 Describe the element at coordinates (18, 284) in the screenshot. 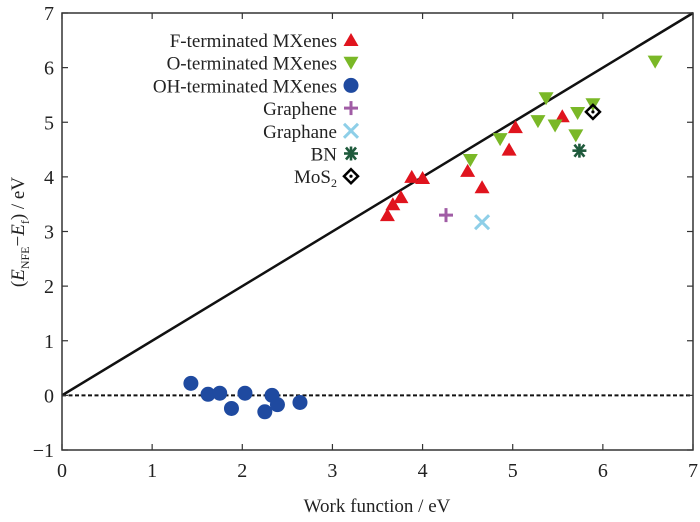

I see `y-title-prefix: (` at that location.